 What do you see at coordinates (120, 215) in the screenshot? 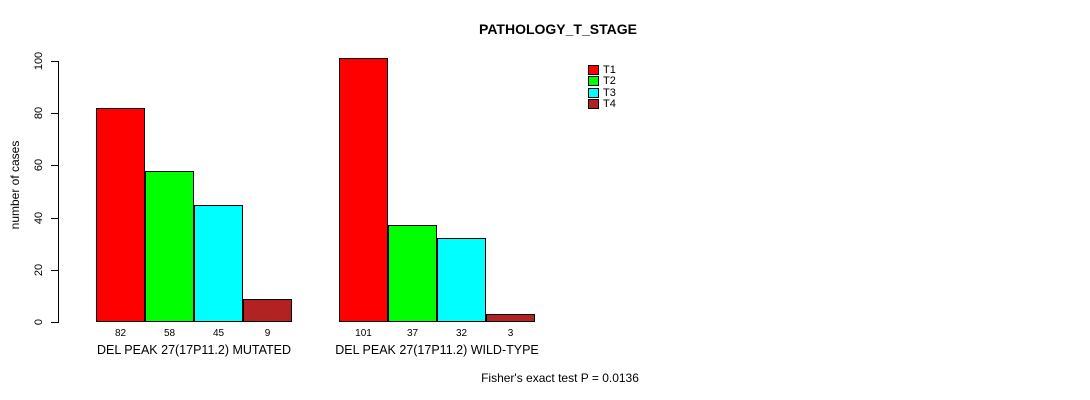
I see `bar-group1-t1` at bounding box center [120, 215].